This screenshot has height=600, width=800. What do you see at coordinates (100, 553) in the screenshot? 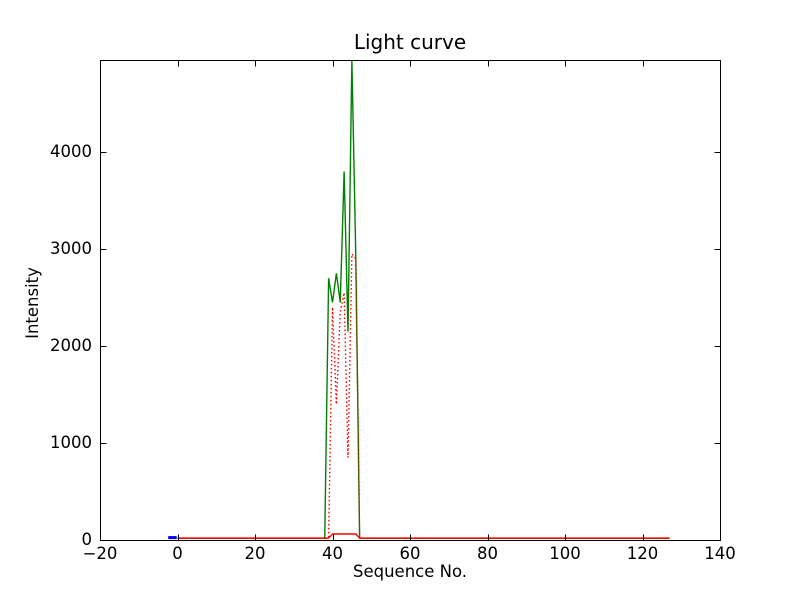
I see `x-tick-label: −20` at bounding box center [100, 553].